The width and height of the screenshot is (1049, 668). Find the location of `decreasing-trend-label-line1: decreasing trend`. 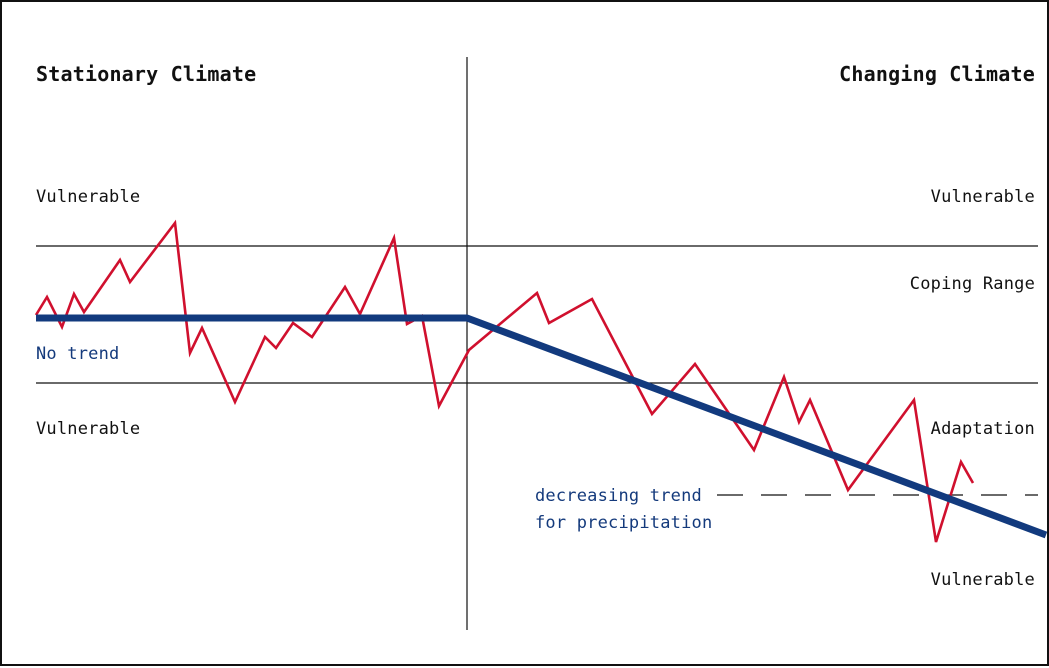

decreasing-trend-label-line1: decreasing trend is located at coordinates (618, 496).